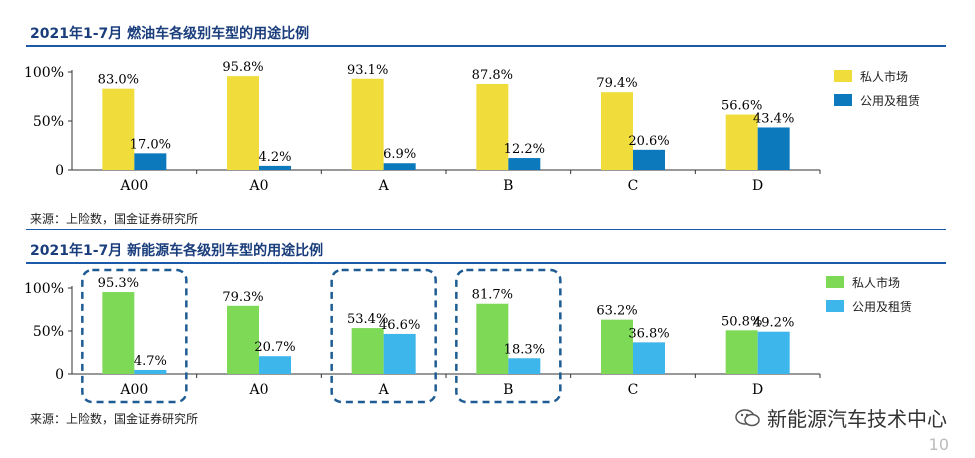 The image size is (975, 458). What do you see at coordinates (399, 325) in the screenshot?
I see `data-label: 46.6%` at bounding box center [399, 325].